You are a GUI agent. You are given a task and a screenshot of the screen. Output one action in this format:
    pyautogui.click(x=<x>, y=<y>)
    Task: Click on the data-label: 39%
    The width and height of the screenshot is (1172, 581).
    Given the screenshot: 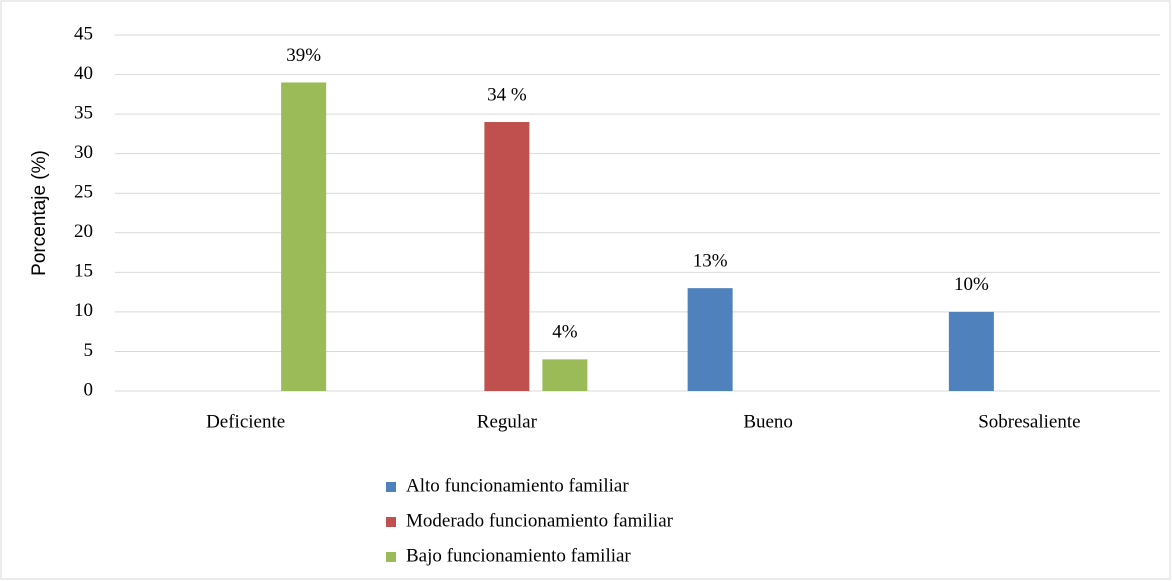 What is the action you would take?
    pyautogui.click(x=303, y=55)
    